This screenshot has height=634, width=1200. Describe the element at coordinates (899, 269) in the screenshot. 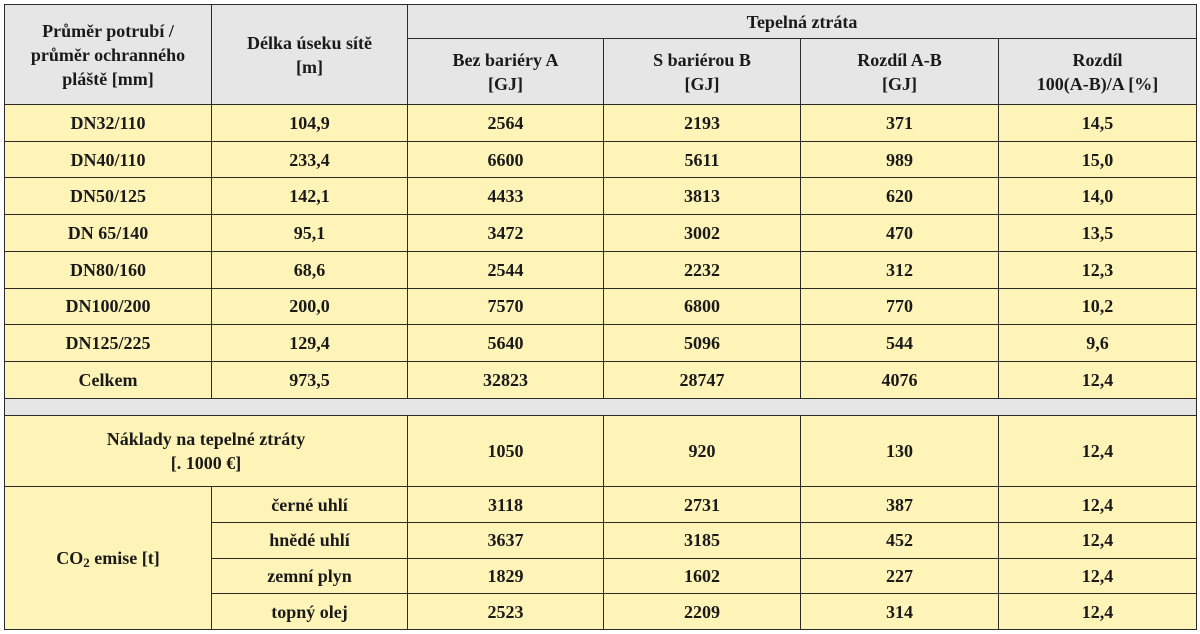

I see `cell-diff: 312` at that location.